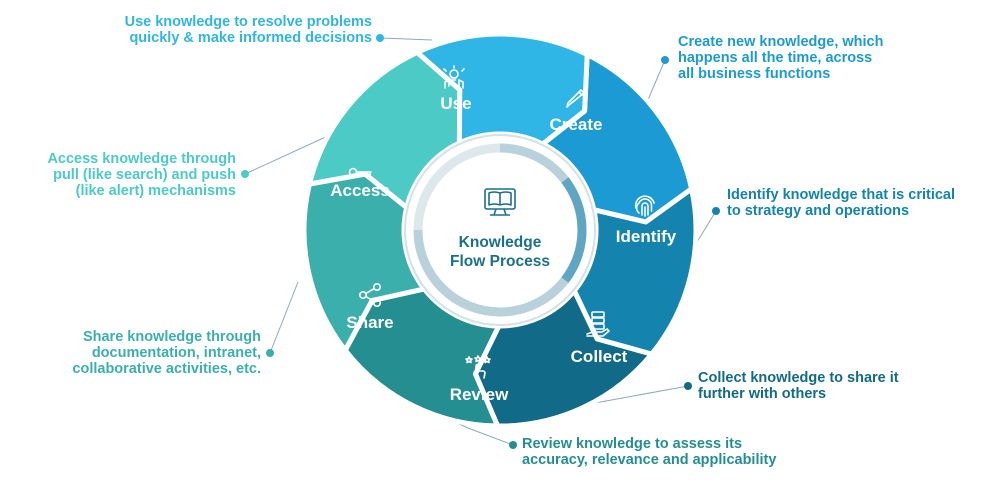  Describe the element at coordinates (500, 261) in the screenshot. I see `center-title-line-2: Flow Process` at that location.